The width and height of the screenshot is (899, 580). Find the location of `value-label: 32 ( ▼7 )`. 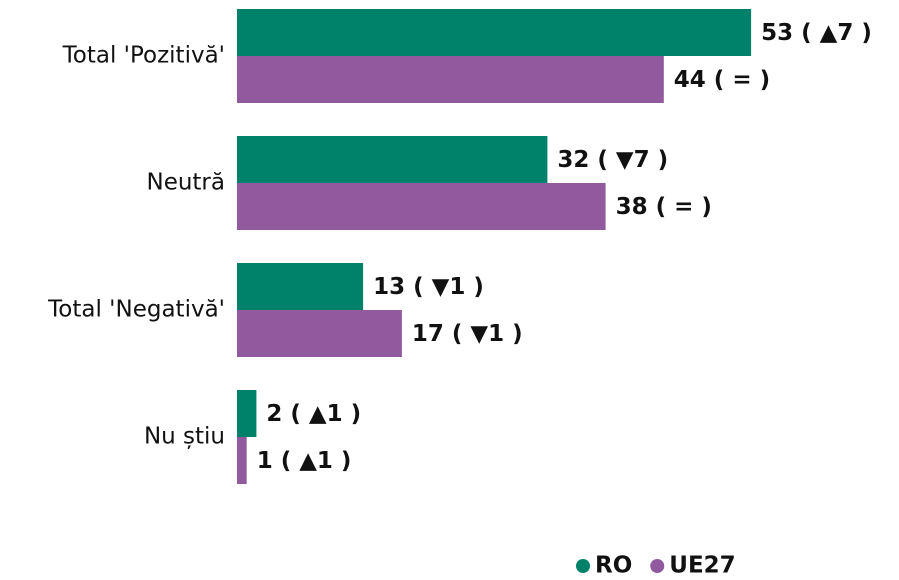

value-label: 32 ( ▼7 ) is located at coordinates (612, 160).